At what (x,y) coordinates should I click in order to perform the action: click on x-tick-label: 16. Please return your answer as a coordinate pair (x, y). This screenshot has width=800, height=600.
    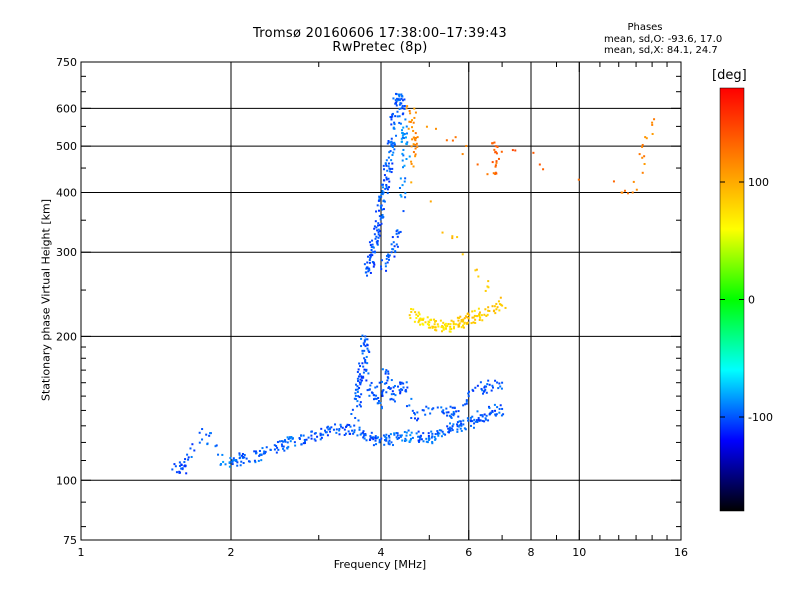
    Looking at the image, I should click on (681, 552).